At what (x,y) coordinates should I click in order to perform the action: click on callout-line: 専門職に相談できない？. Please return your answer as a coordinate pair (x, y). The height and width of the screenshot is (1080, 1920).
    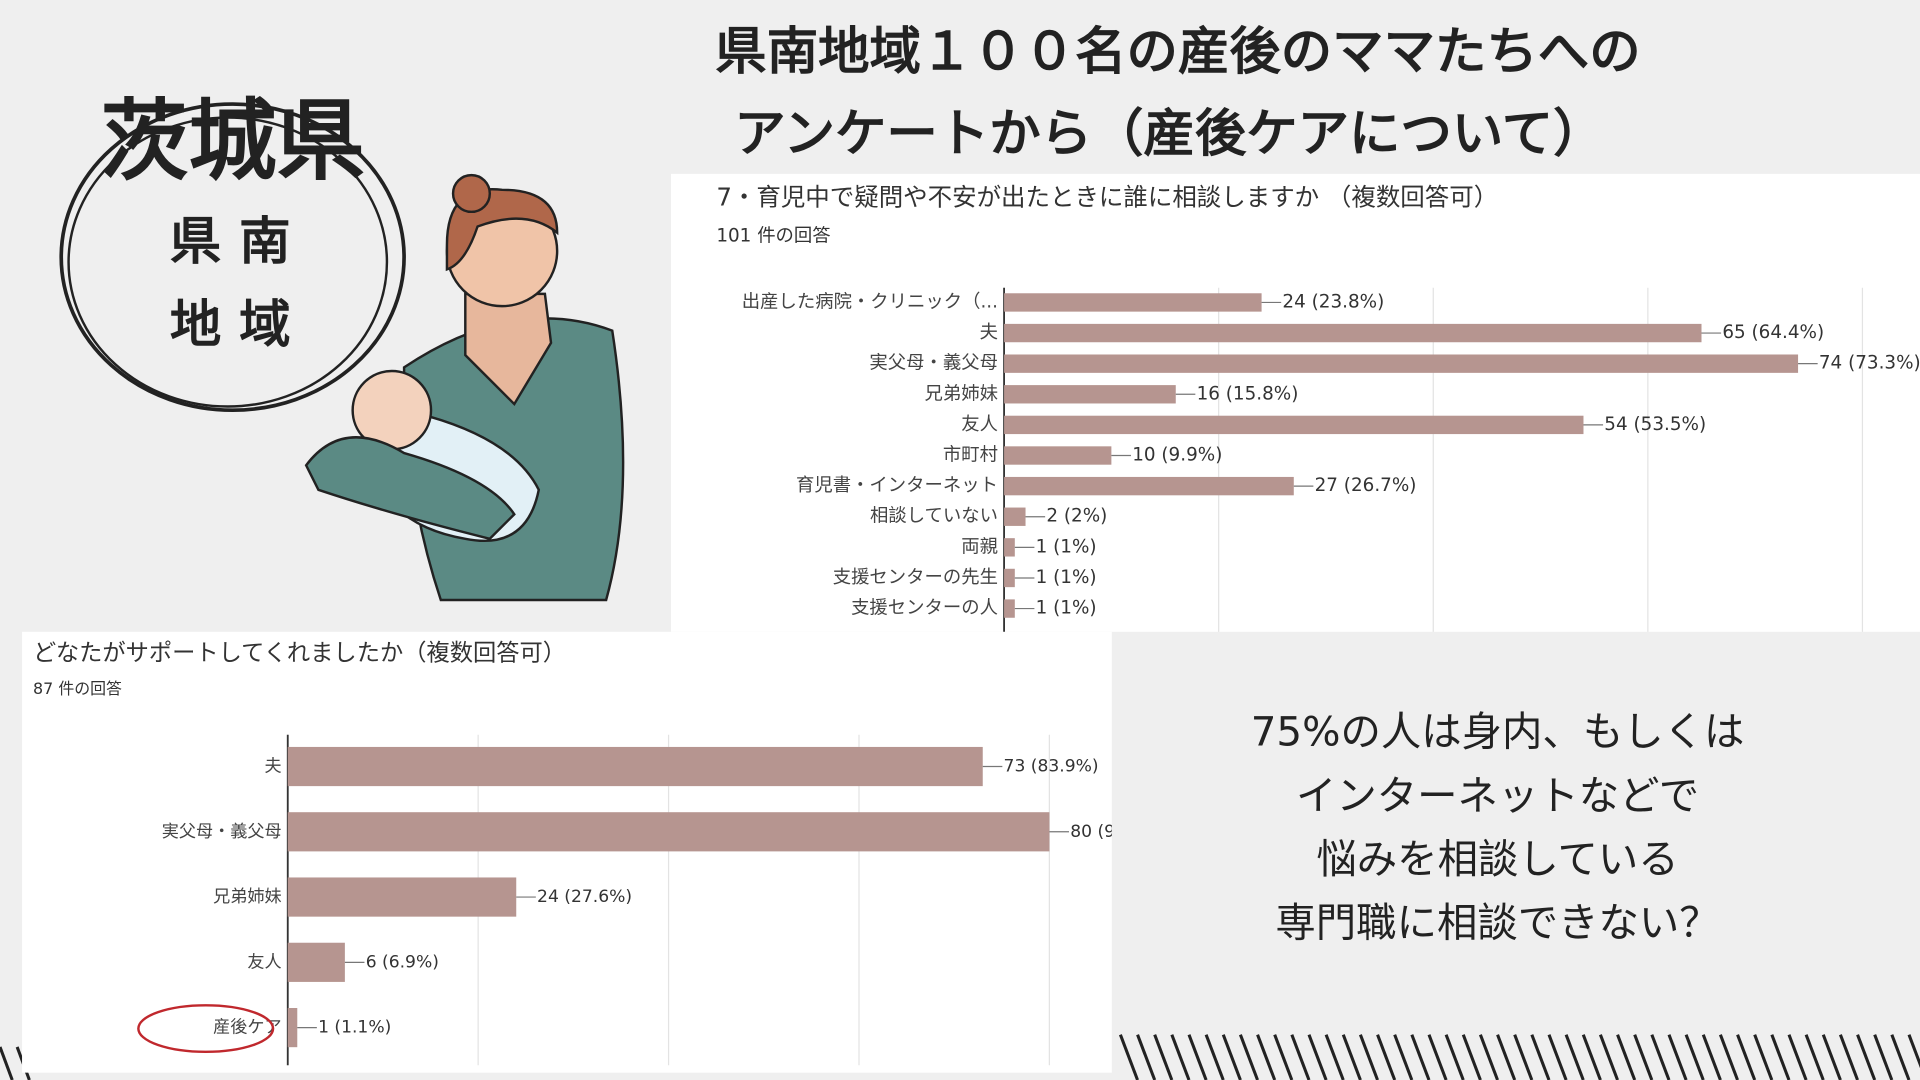
    Looking at the image, I should click on (1497, 923).